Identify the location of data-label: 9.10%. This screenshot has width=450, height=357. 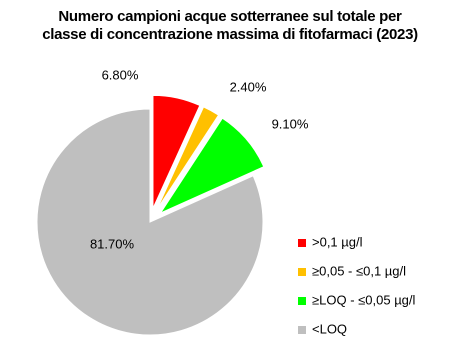
(290, 123).